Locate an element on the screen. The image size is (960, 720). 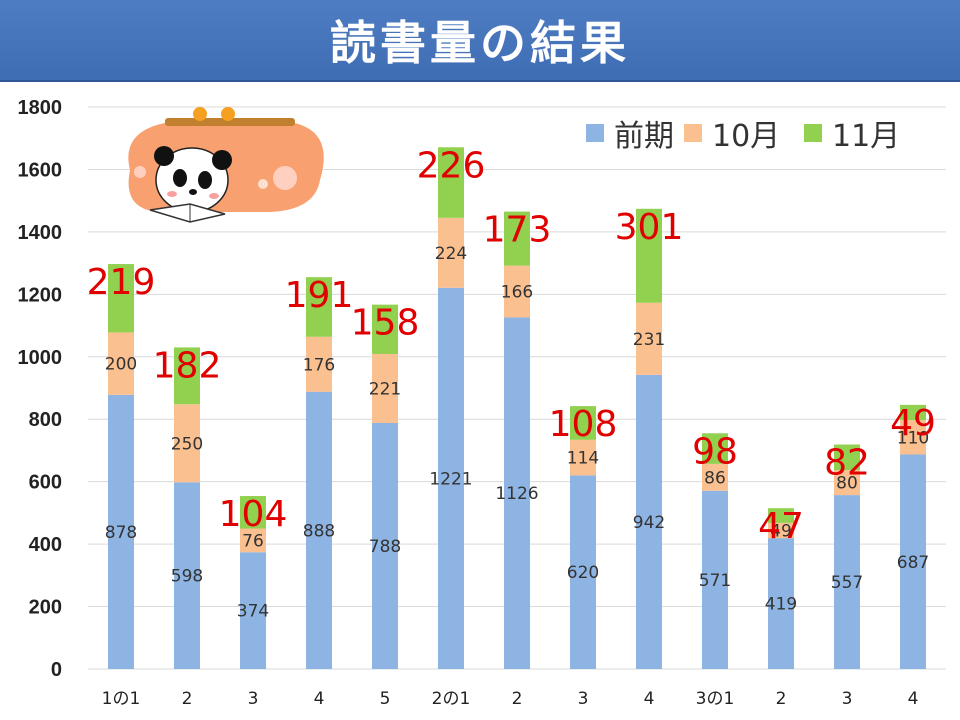
y-tick-label: 1400 is located at coordinates (40, 233).